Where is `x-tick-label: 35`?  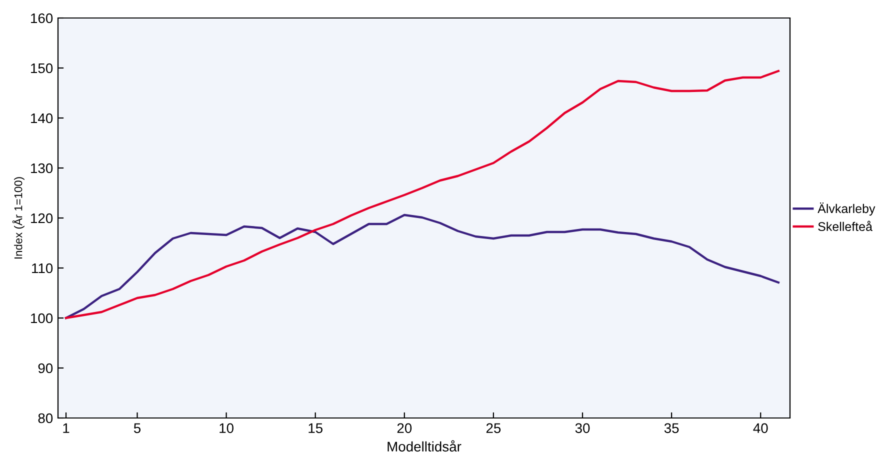 x-tick-label: 35 is located at coordinates (671, 428).